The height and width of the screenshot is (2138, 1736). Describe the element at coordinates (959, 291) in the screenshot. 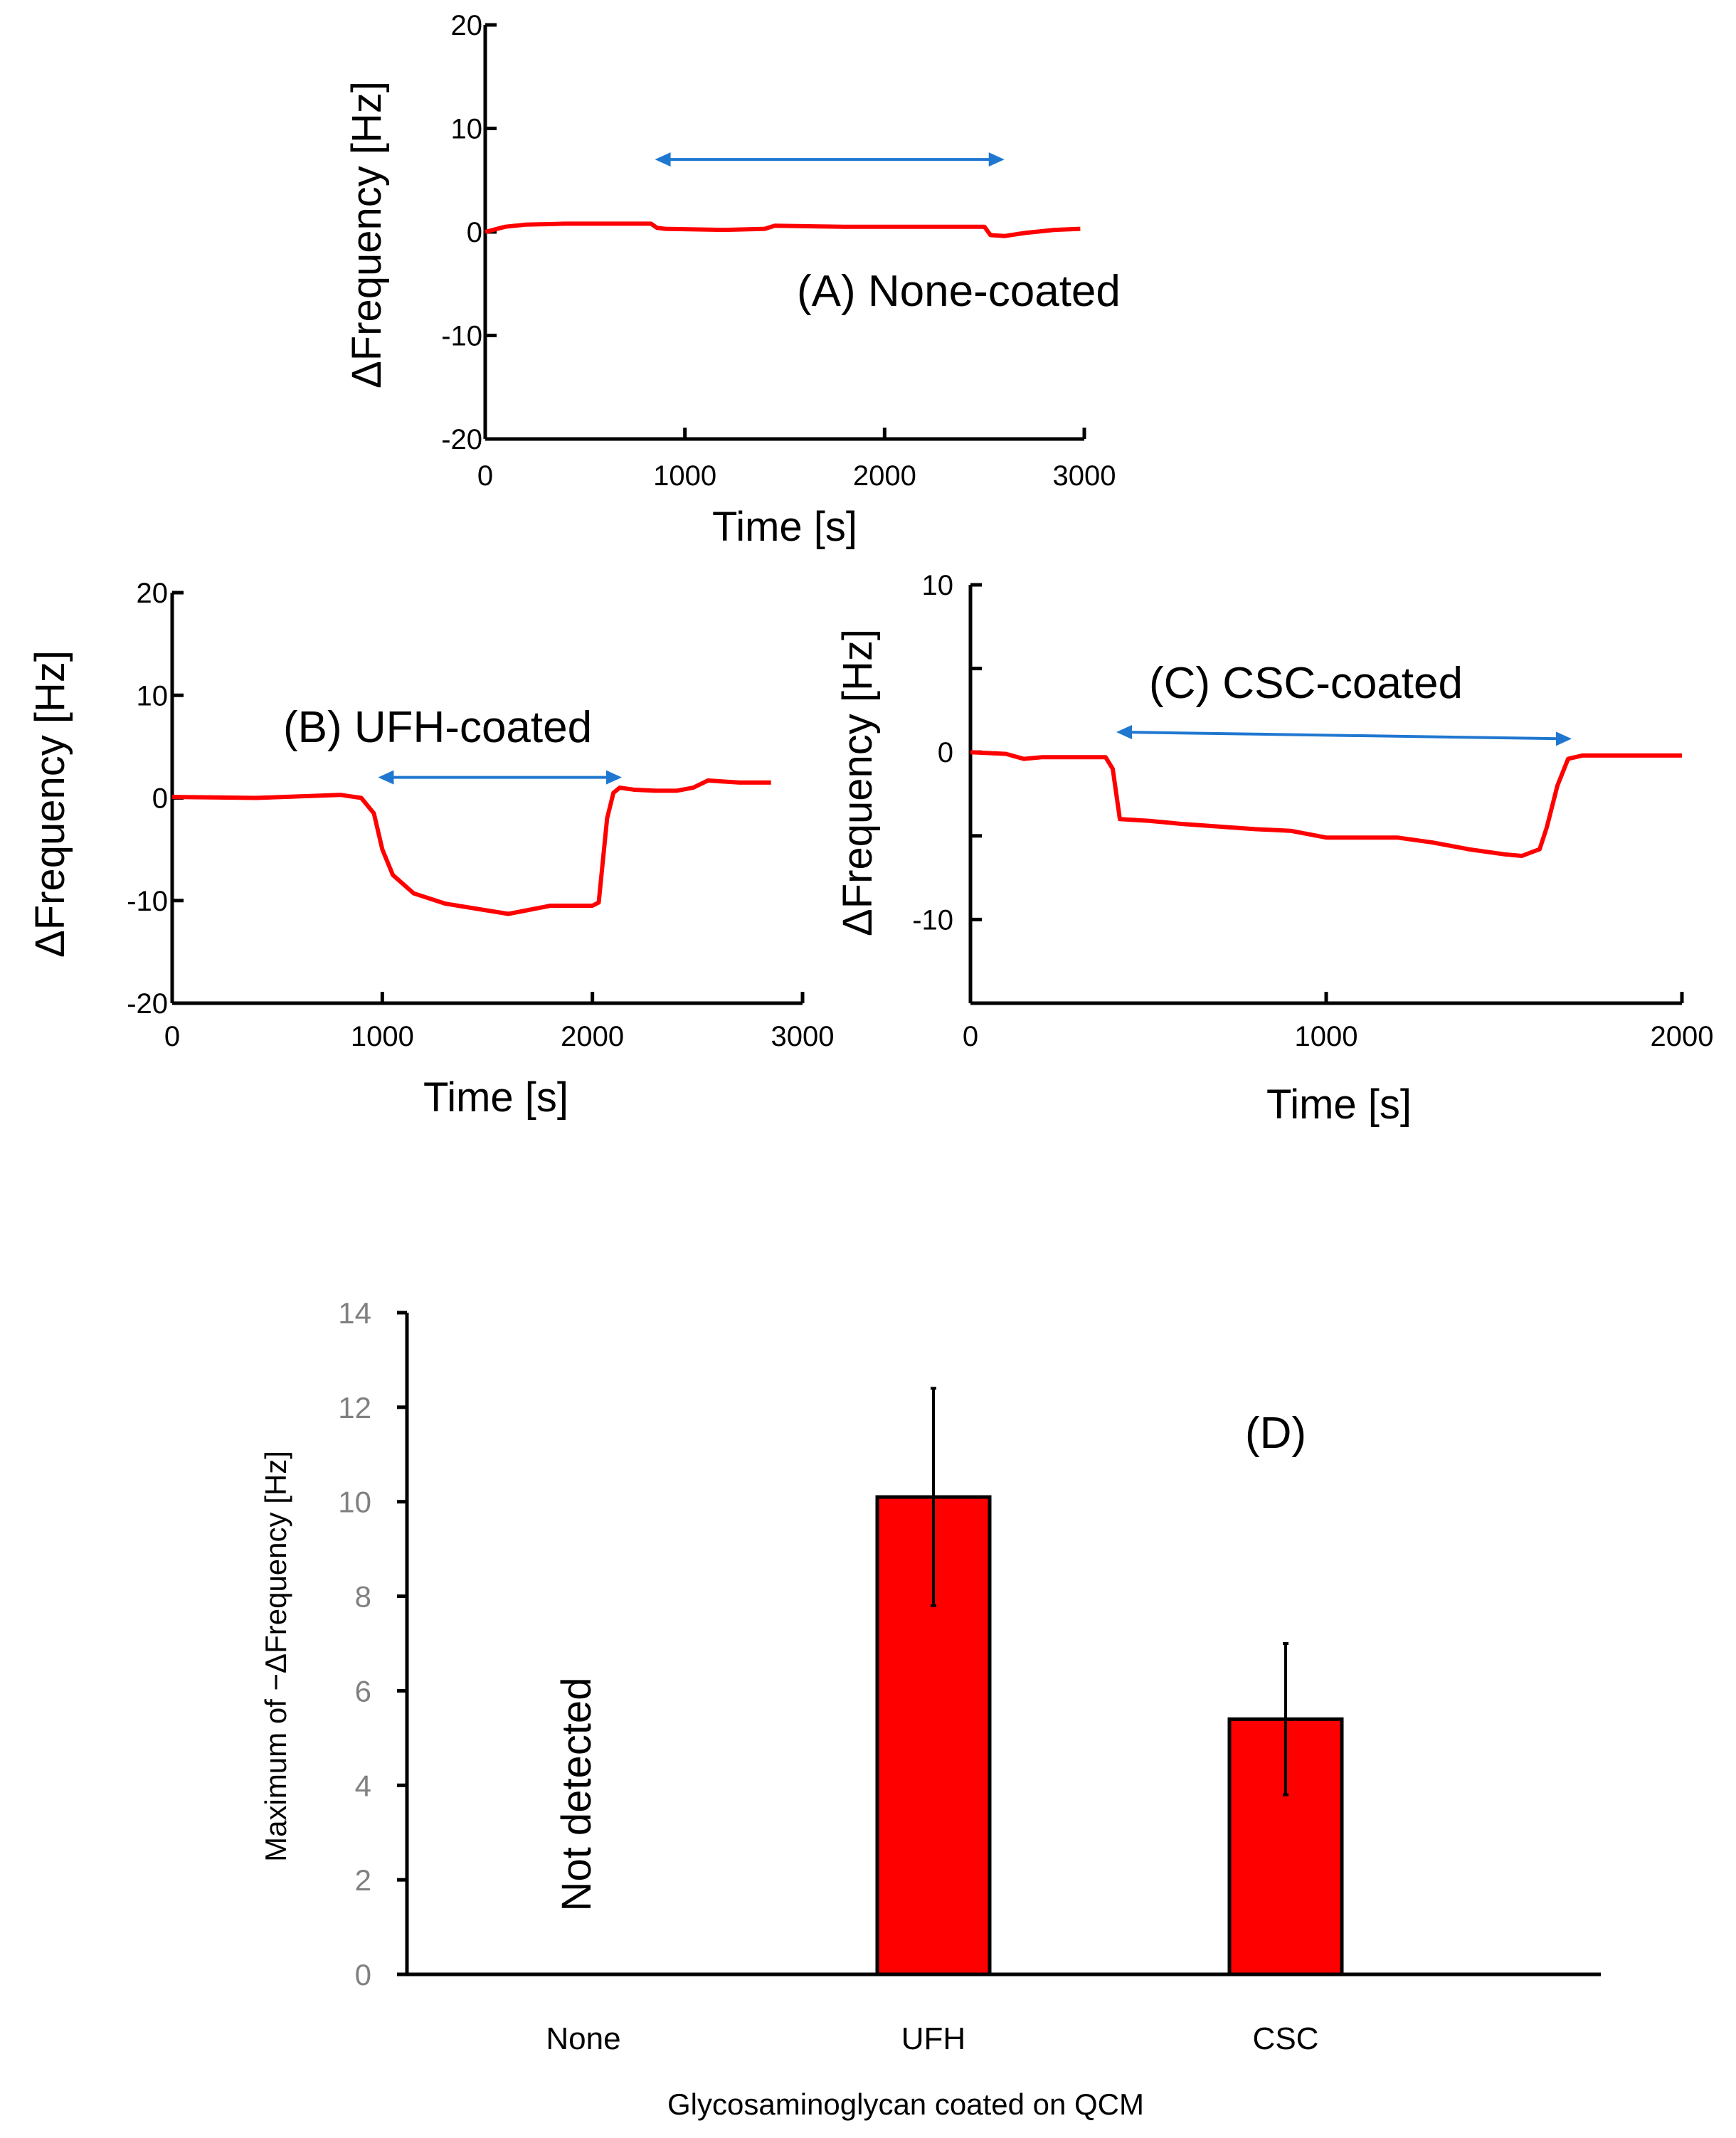

I see `panel-label: (A) None-coated` at that location.